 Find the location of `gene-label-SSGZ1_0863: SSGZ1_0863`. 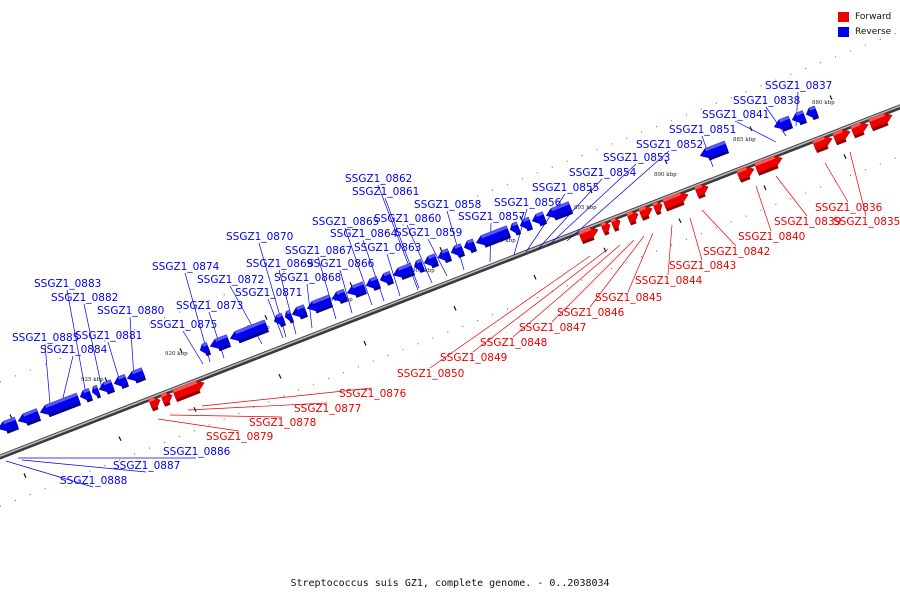

gene-label-SSGZ1_0863: SSGZ1_0863 is located at coordinates (387, 248).